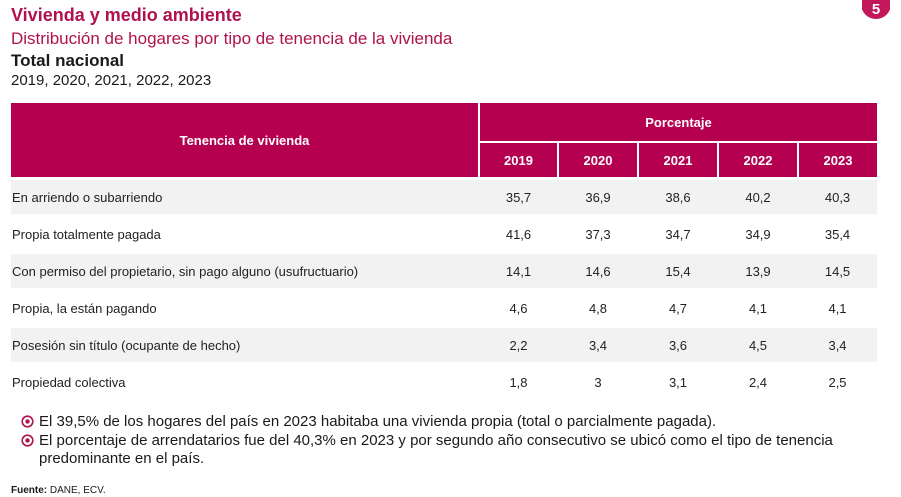  Describe the element at coordinates (245, 141) in the screenshot. I see `row-header: Tenencia de vivienda` at that location.